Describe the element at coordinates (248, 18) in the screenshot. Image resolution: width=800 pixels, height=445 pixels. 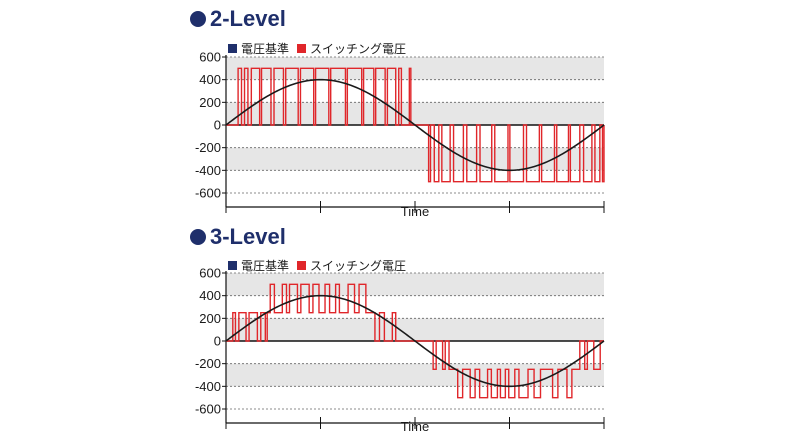
I see `chart1-title-text: 2-Level` at that location.